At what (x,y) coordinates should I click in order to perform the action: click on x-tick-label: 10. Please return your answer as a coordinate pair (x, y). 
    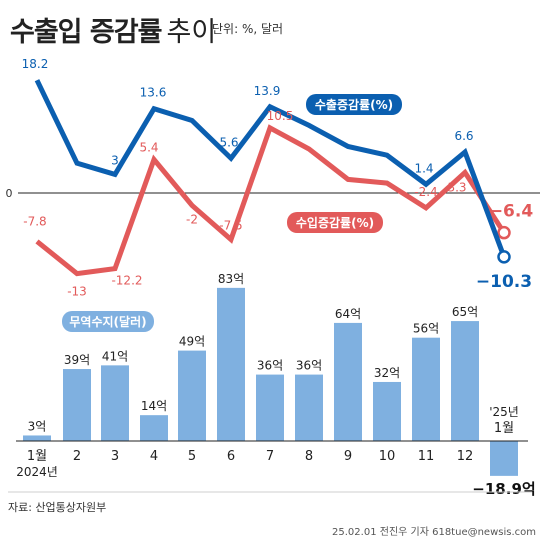
    Looking at the image, I should click on (387, 456).